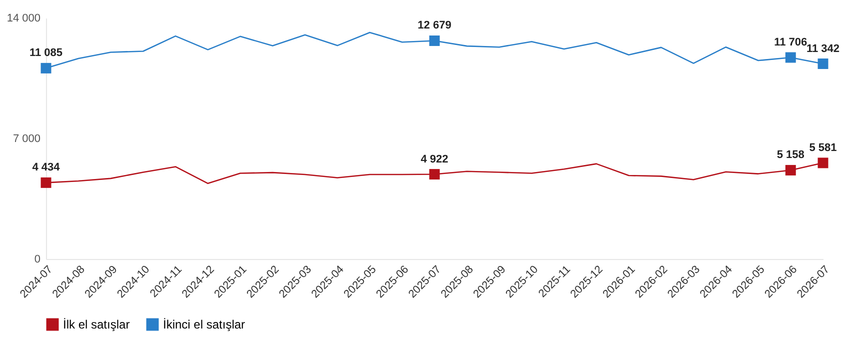 The image size is (862, 339). What do you see at coordinates (791, 42) in the screenshot?
I see `data-label: 11 706` at bounding box center [791, 42].